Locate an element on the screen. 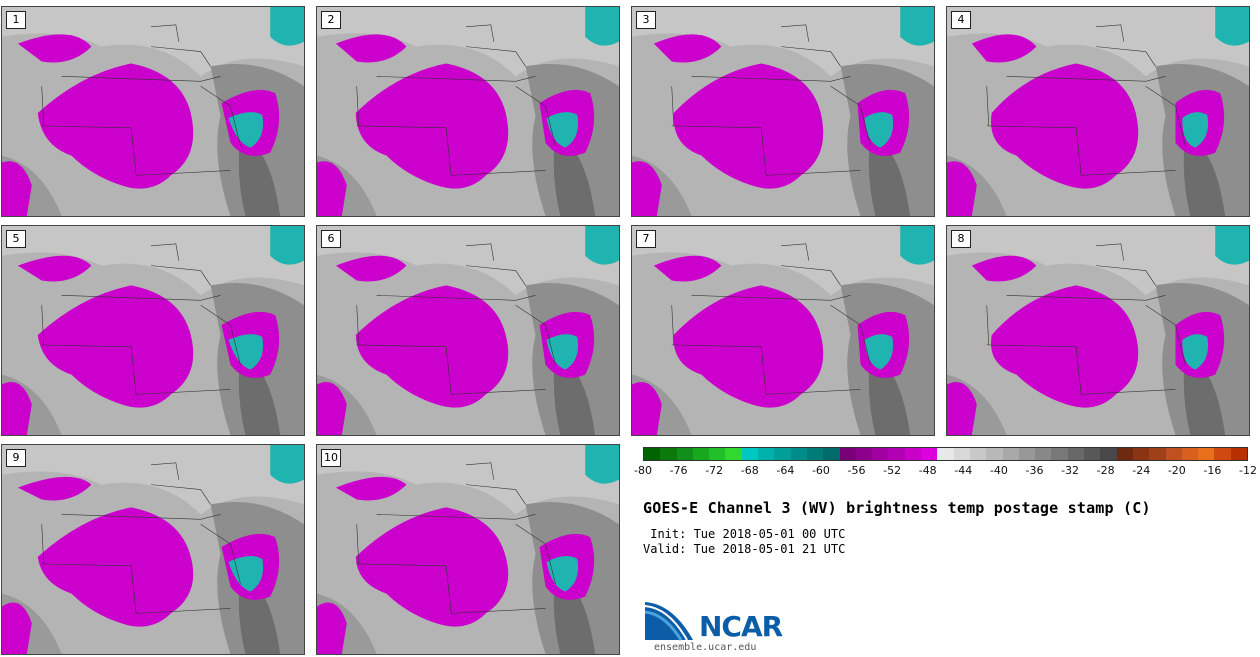 This screenshot has height=657, width=1260. ensemble-member-panel-5: 5 is located at coordinates (153, 330).